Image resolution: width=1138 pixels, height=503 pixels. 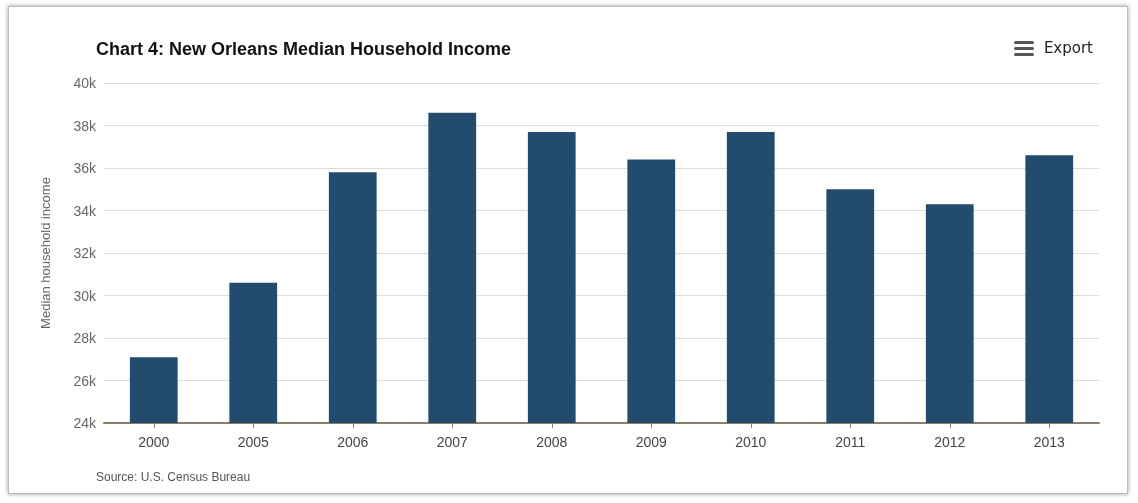 I want to click on x-tick-label: 2005, so click(x=253, y=442).